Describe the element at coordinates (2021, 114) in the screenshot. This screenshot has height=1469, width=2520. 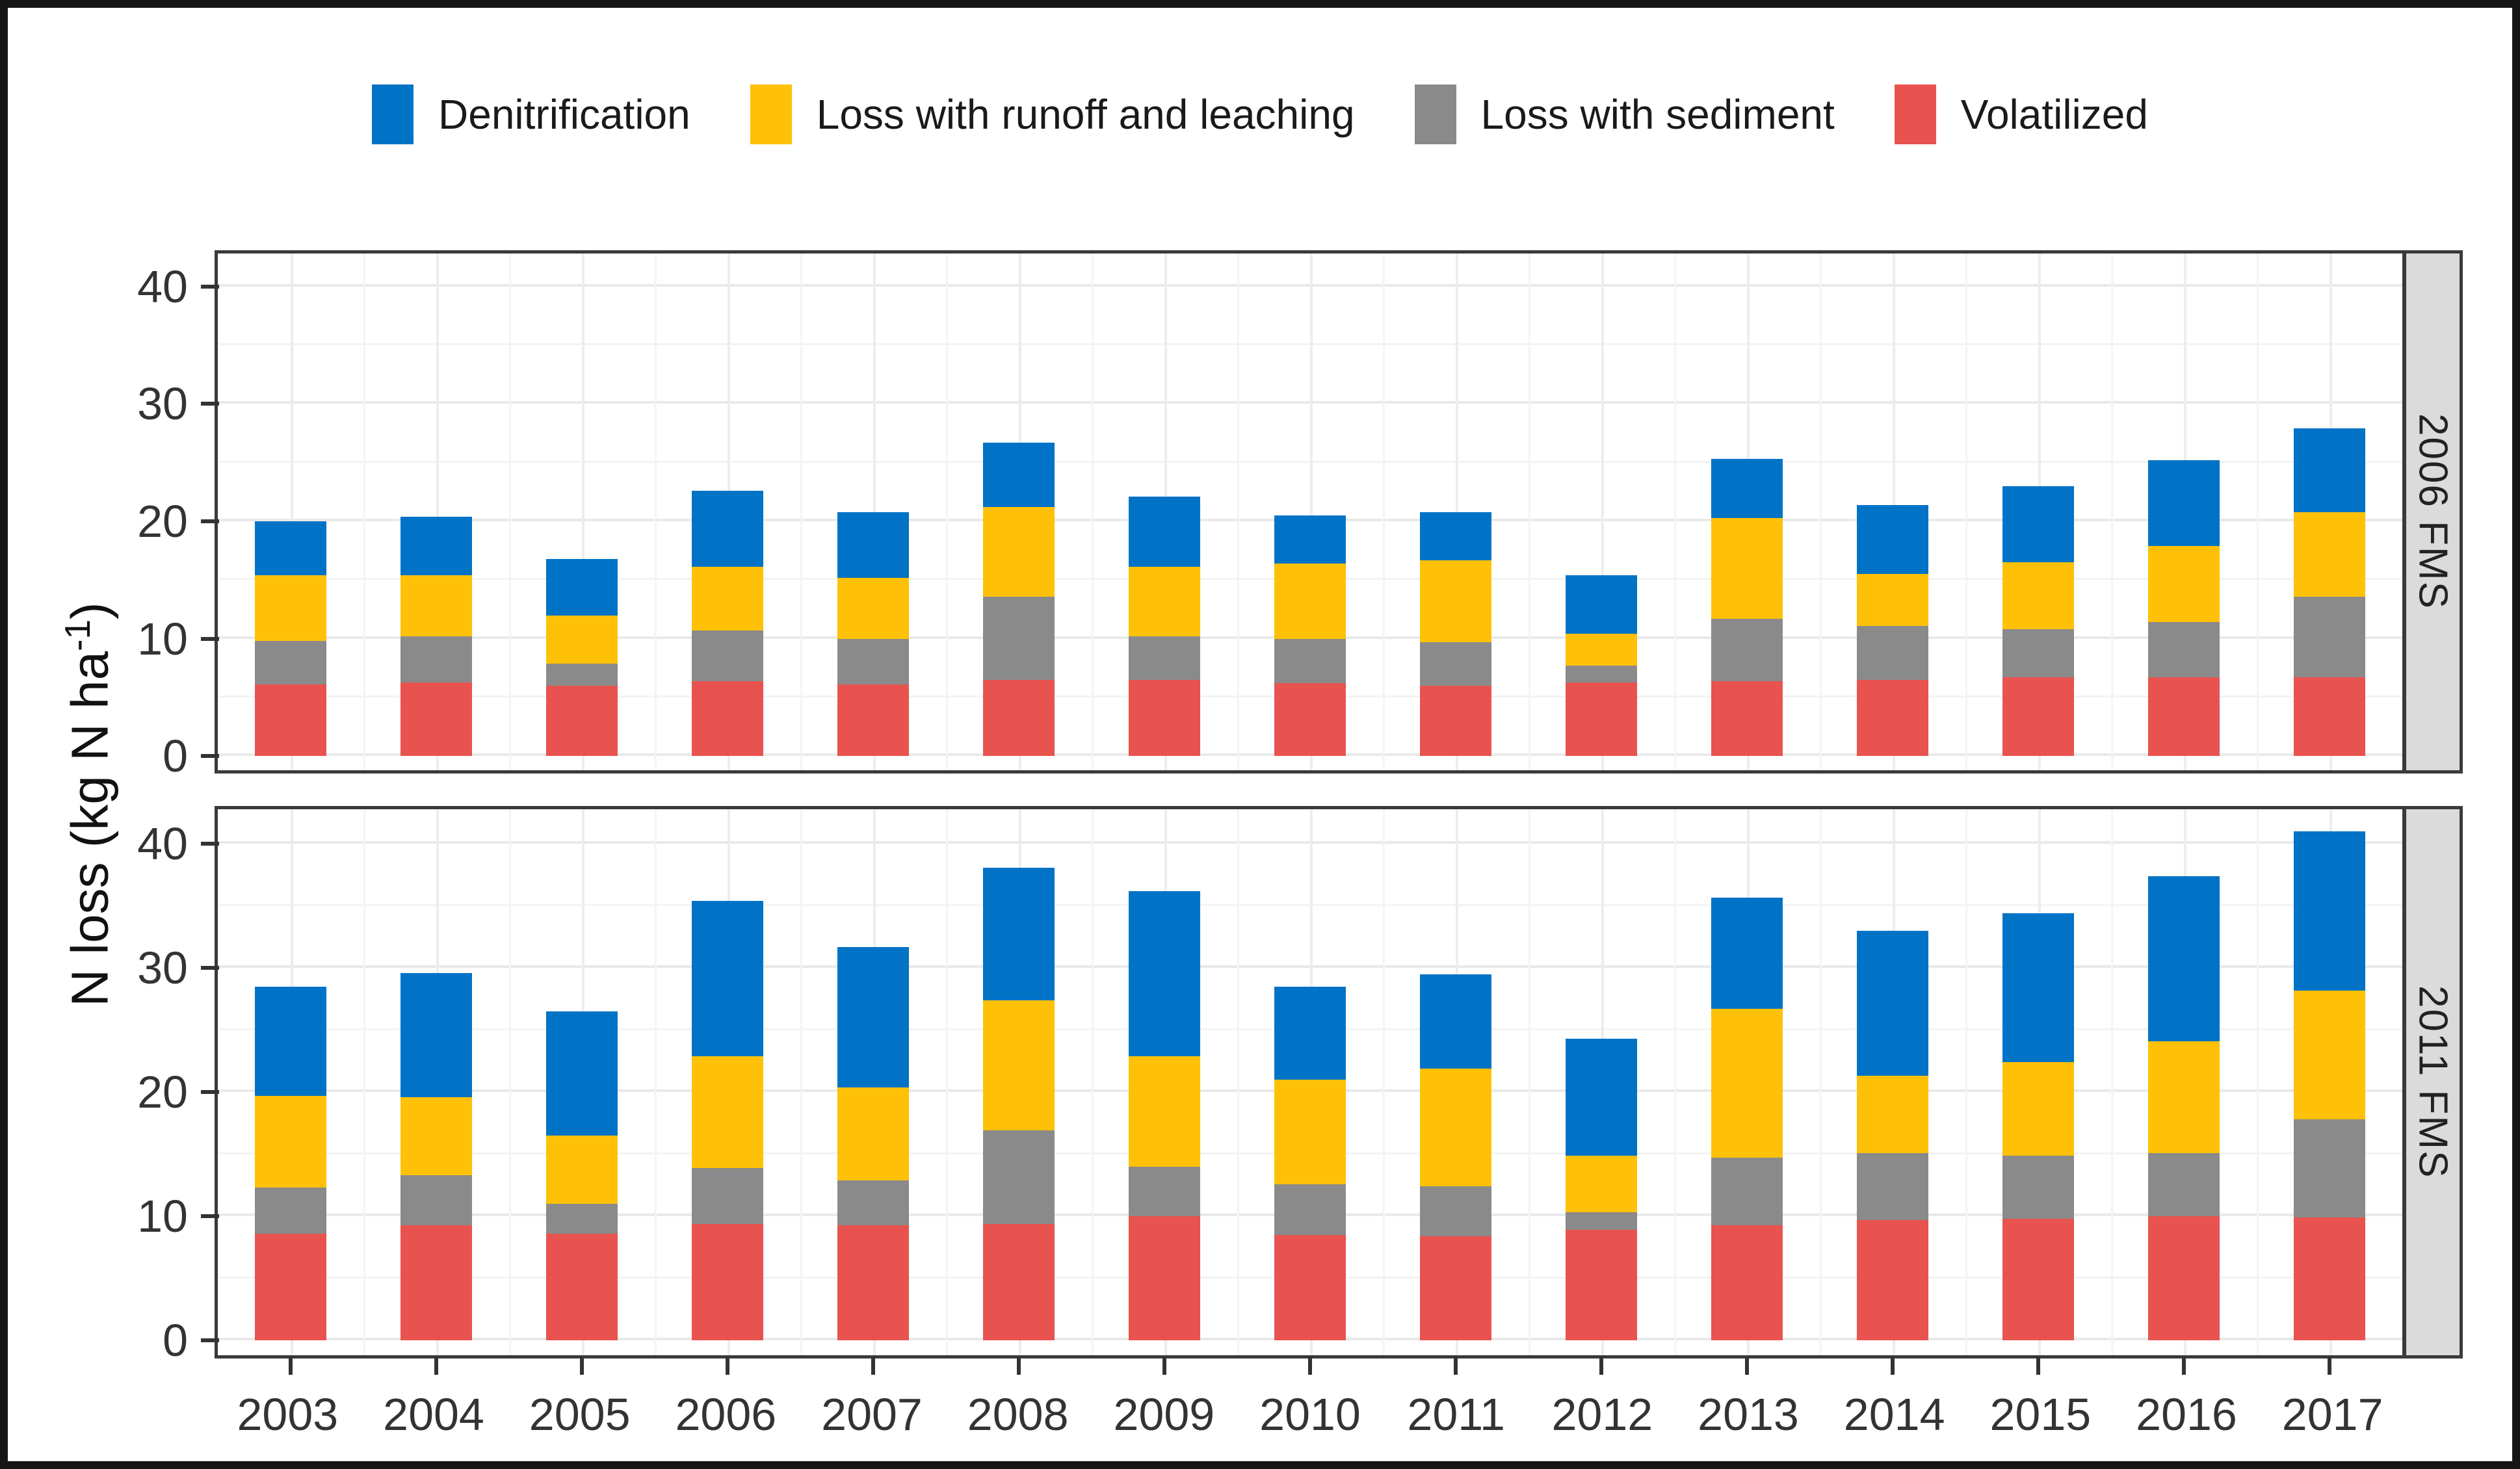
I see `legend-item-volatilized: Volatilized` at that location.